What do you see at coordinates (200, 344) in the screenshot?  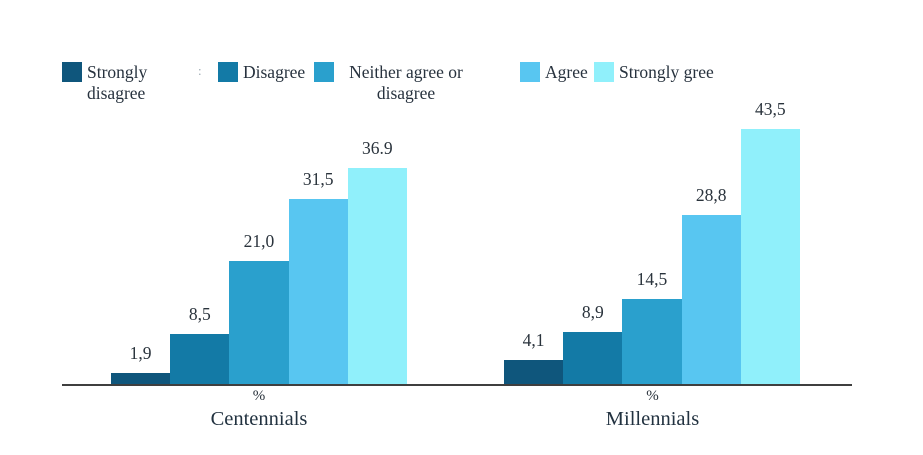 I see `bar-disagree: 8,5` at bounding box center [200, 344].